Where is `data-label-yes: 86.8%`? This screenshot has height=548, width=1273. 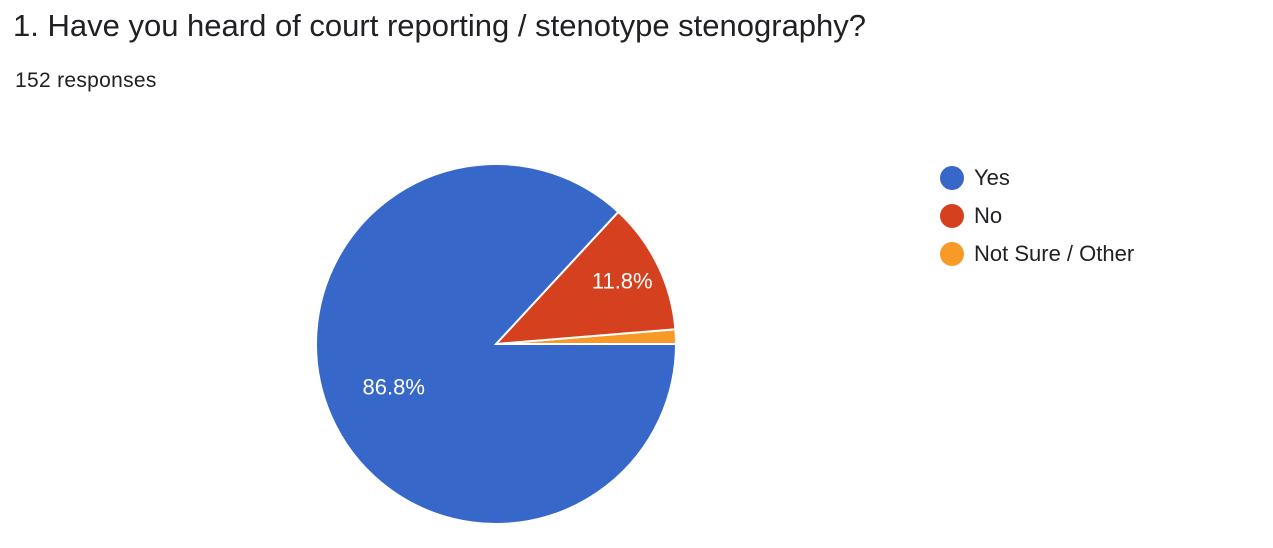
data-label-yes: 86.8% is located at coordinates (394, 386).